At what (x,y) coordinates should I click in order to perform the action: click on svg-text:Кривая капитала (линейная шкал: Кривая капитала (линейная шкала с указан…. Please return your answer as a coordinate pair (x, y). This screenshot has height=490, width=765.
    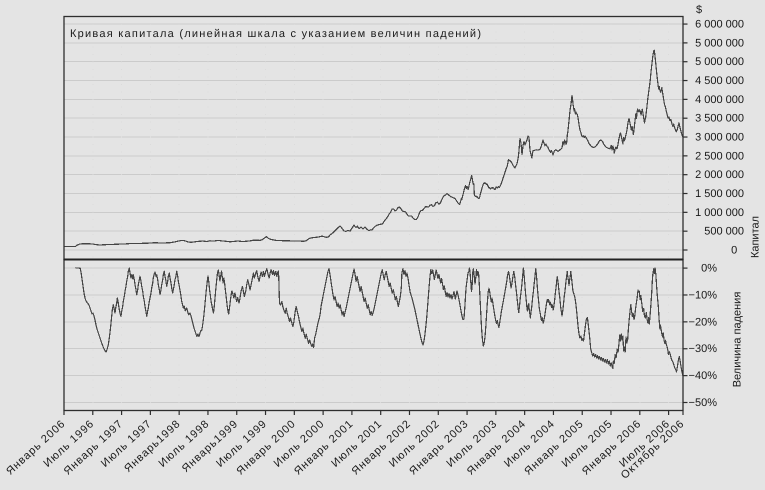
    Looking at the image, I should click on (275, 34).